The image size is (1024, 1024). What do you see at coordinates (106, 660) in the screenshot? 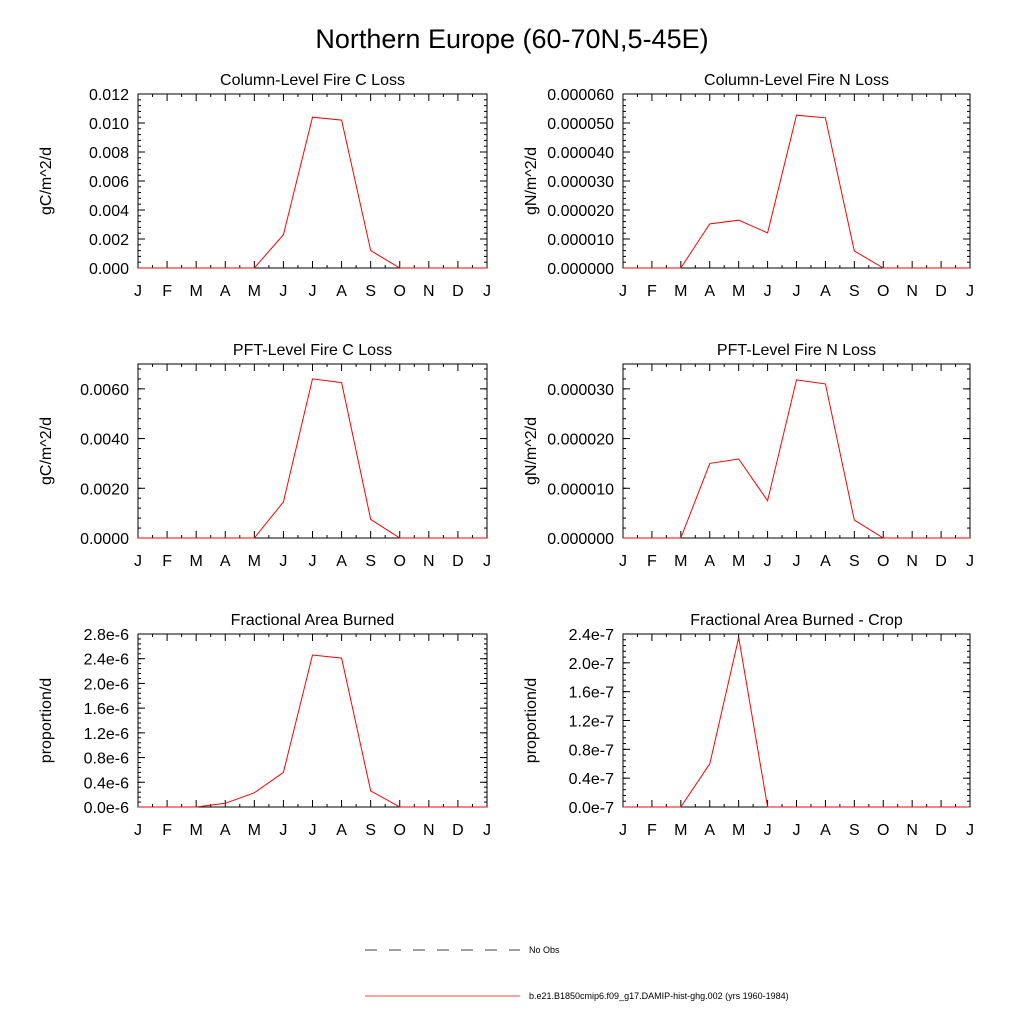
I see `y-tick-label: 2.4e-6` at bounding box center [106, 660].